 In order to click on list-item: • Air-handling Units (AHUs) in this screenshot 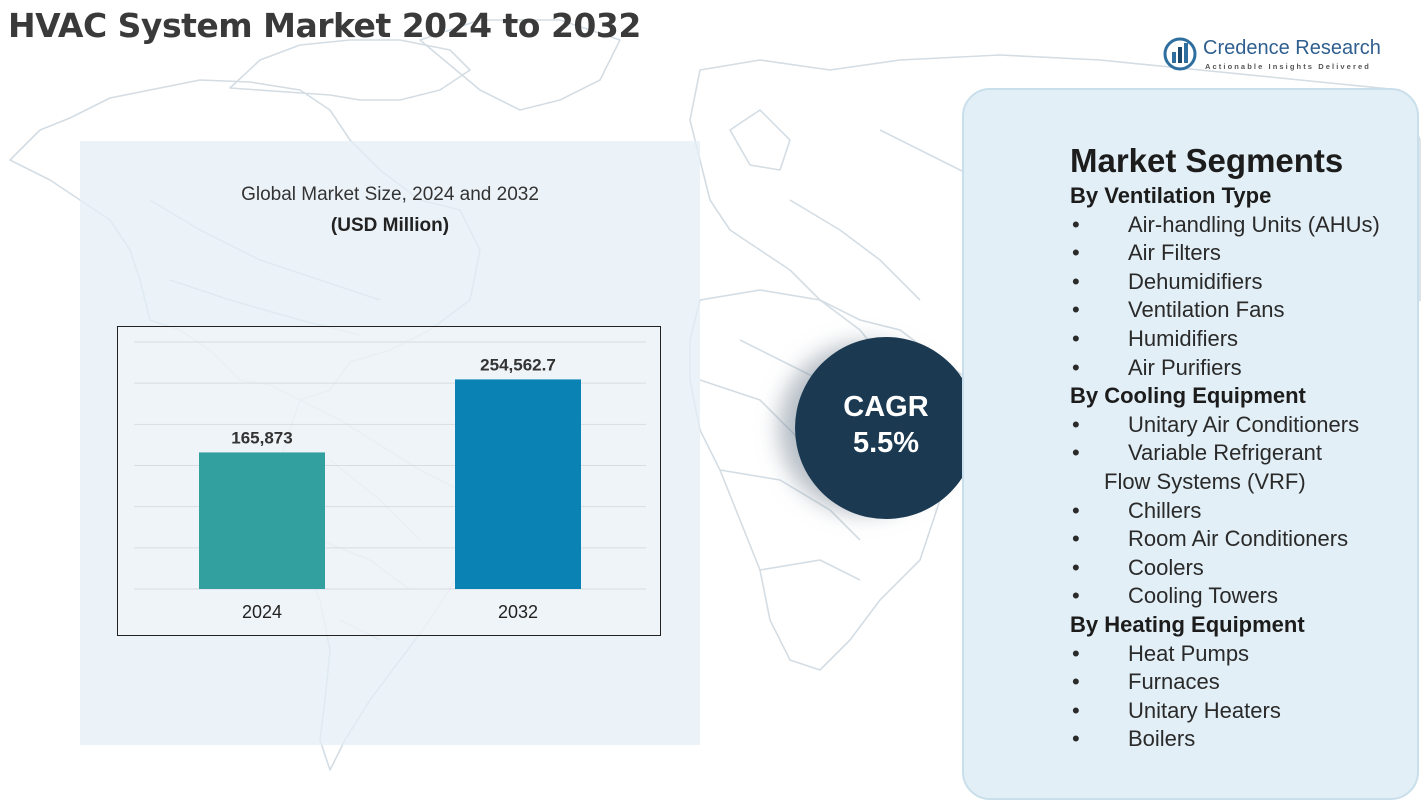, I will do `click(1245, 225)`.